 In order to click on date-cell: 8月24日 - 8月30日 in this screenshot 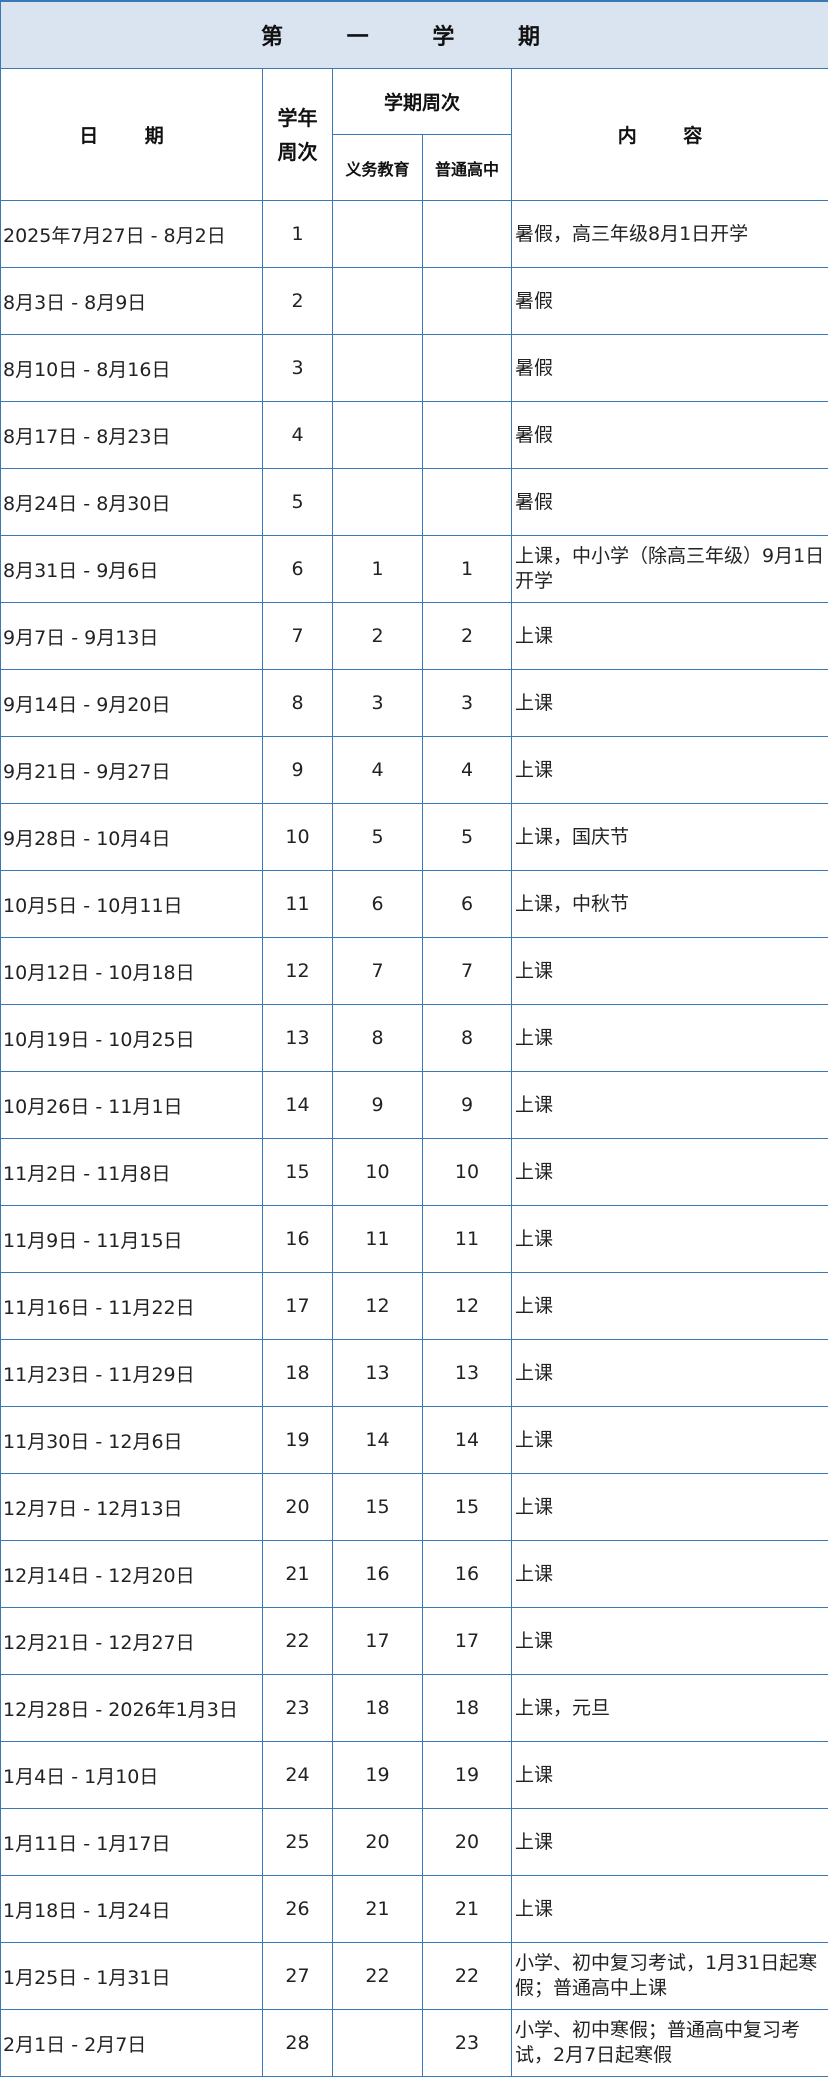, I will do `click(131, 502)`.